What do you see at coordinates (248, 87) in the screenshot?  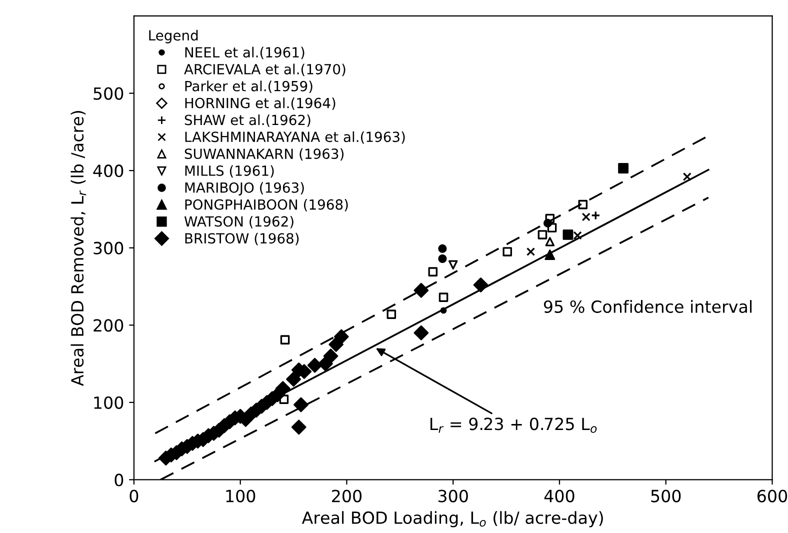 I see `legend-label: Parker et al.(1959)` at bounding box center [248, 87].